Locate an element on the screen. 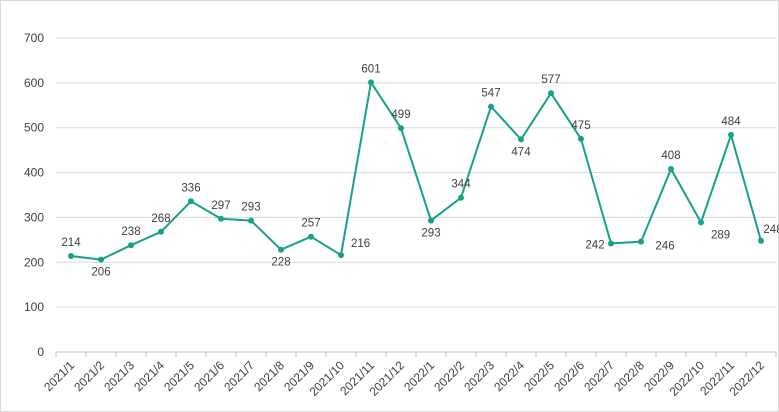 The width and height of the screenshot is (779, 412). y-tick-label: 200 is located at coordinates (34, 262).